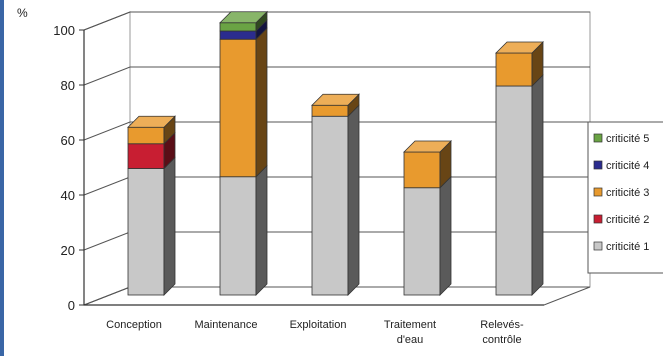  Describe the element at coordinates (22, 13) in the screenshot. I see `y-unit-label: %` at that location.